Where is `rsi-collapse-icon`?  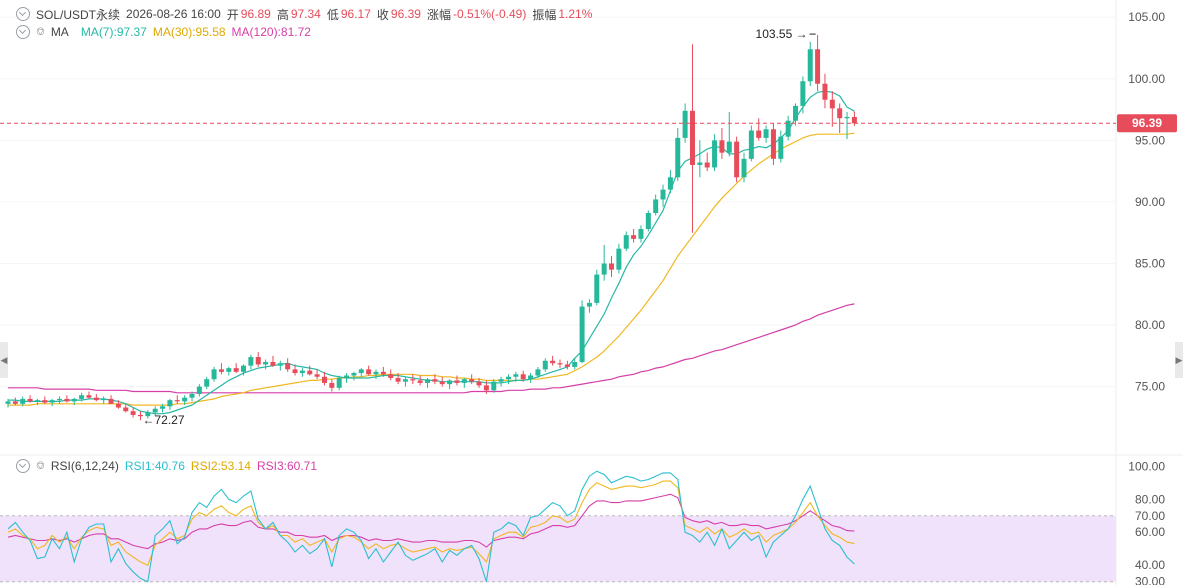 rsi-collapse-icon is located at coordinates (23, 466).